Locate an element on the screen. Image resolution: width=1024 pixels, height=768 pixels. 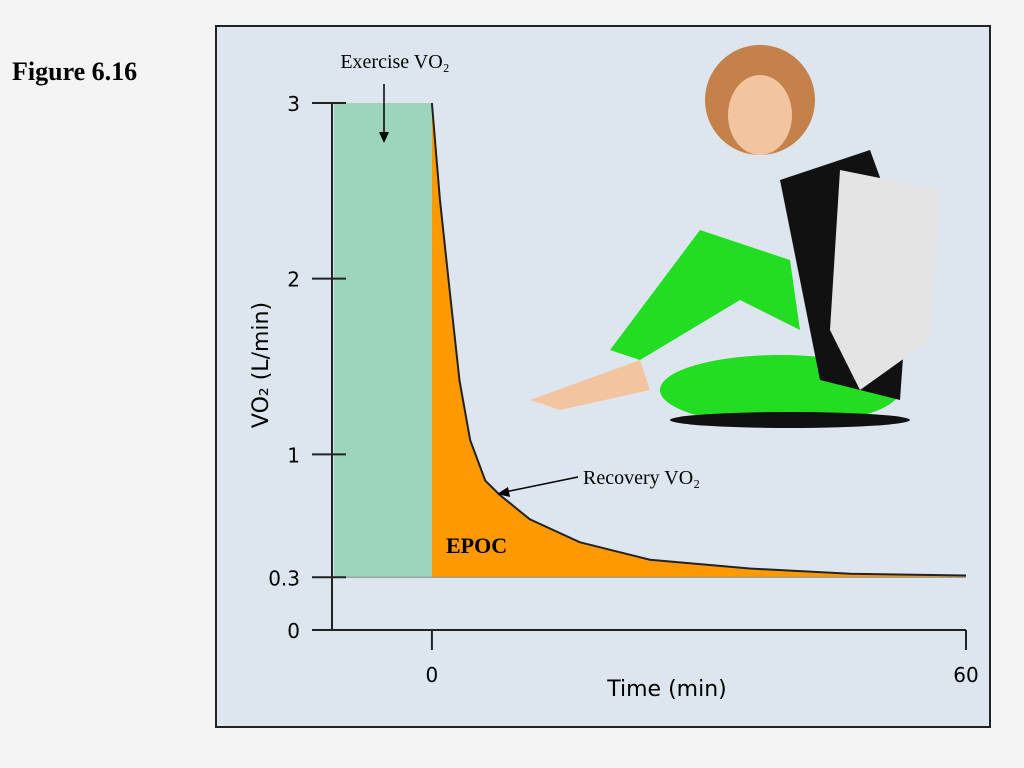
towel is located at coordinates (885, 280).